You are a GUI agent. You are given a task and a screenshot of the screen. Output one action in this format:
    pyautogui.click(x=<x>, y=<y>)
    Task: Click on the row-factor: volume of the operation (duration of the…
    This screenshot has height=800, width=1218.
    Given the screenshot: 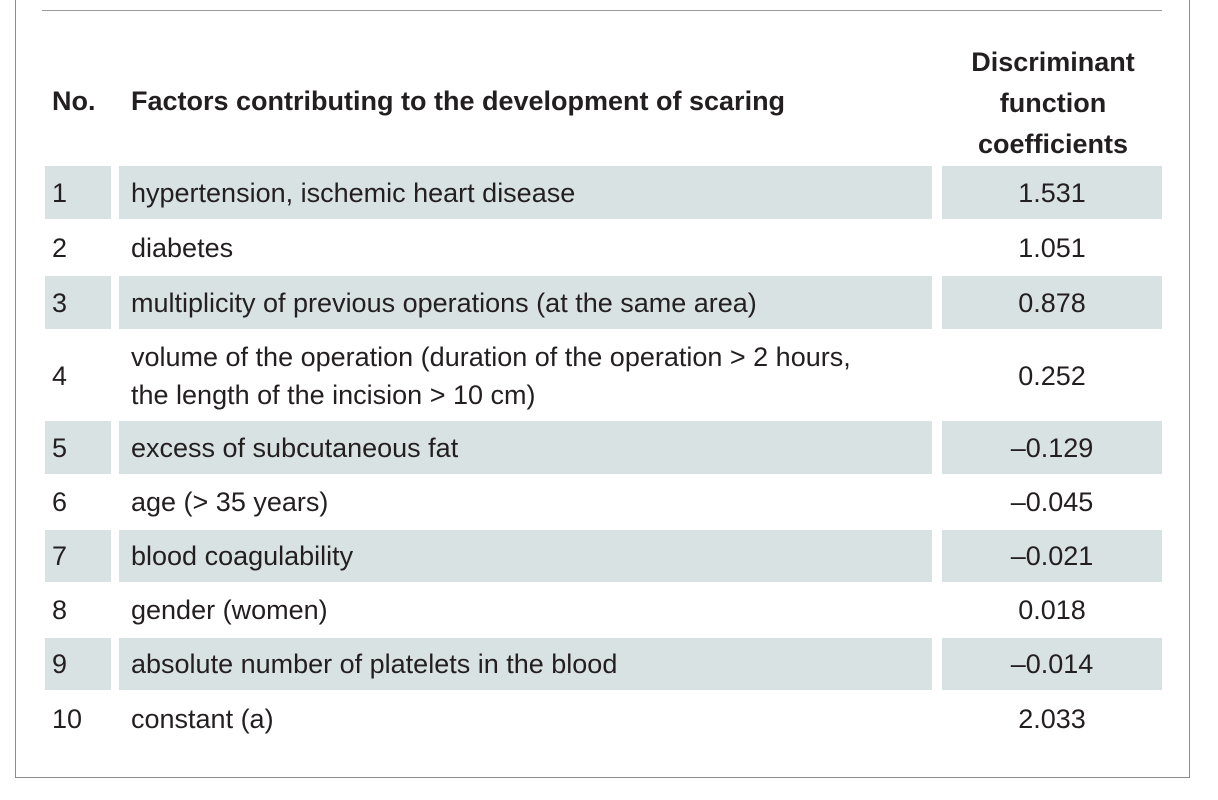 What is the action you would take?
    pyautogui.click(x=491, y=375)
    